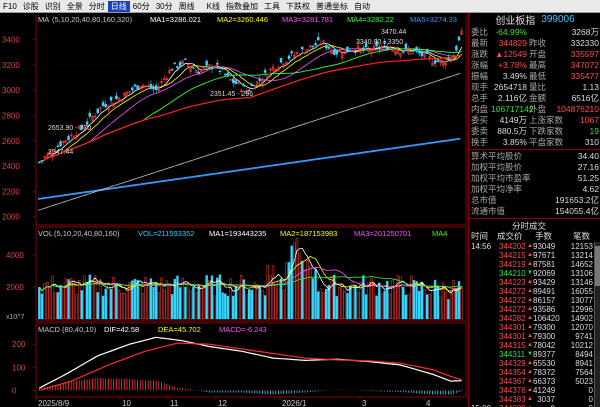  What do you see at coordinates (597, 324) in the screenshot?
I see `trade-scrollbar` at bounding box center [597, 324].